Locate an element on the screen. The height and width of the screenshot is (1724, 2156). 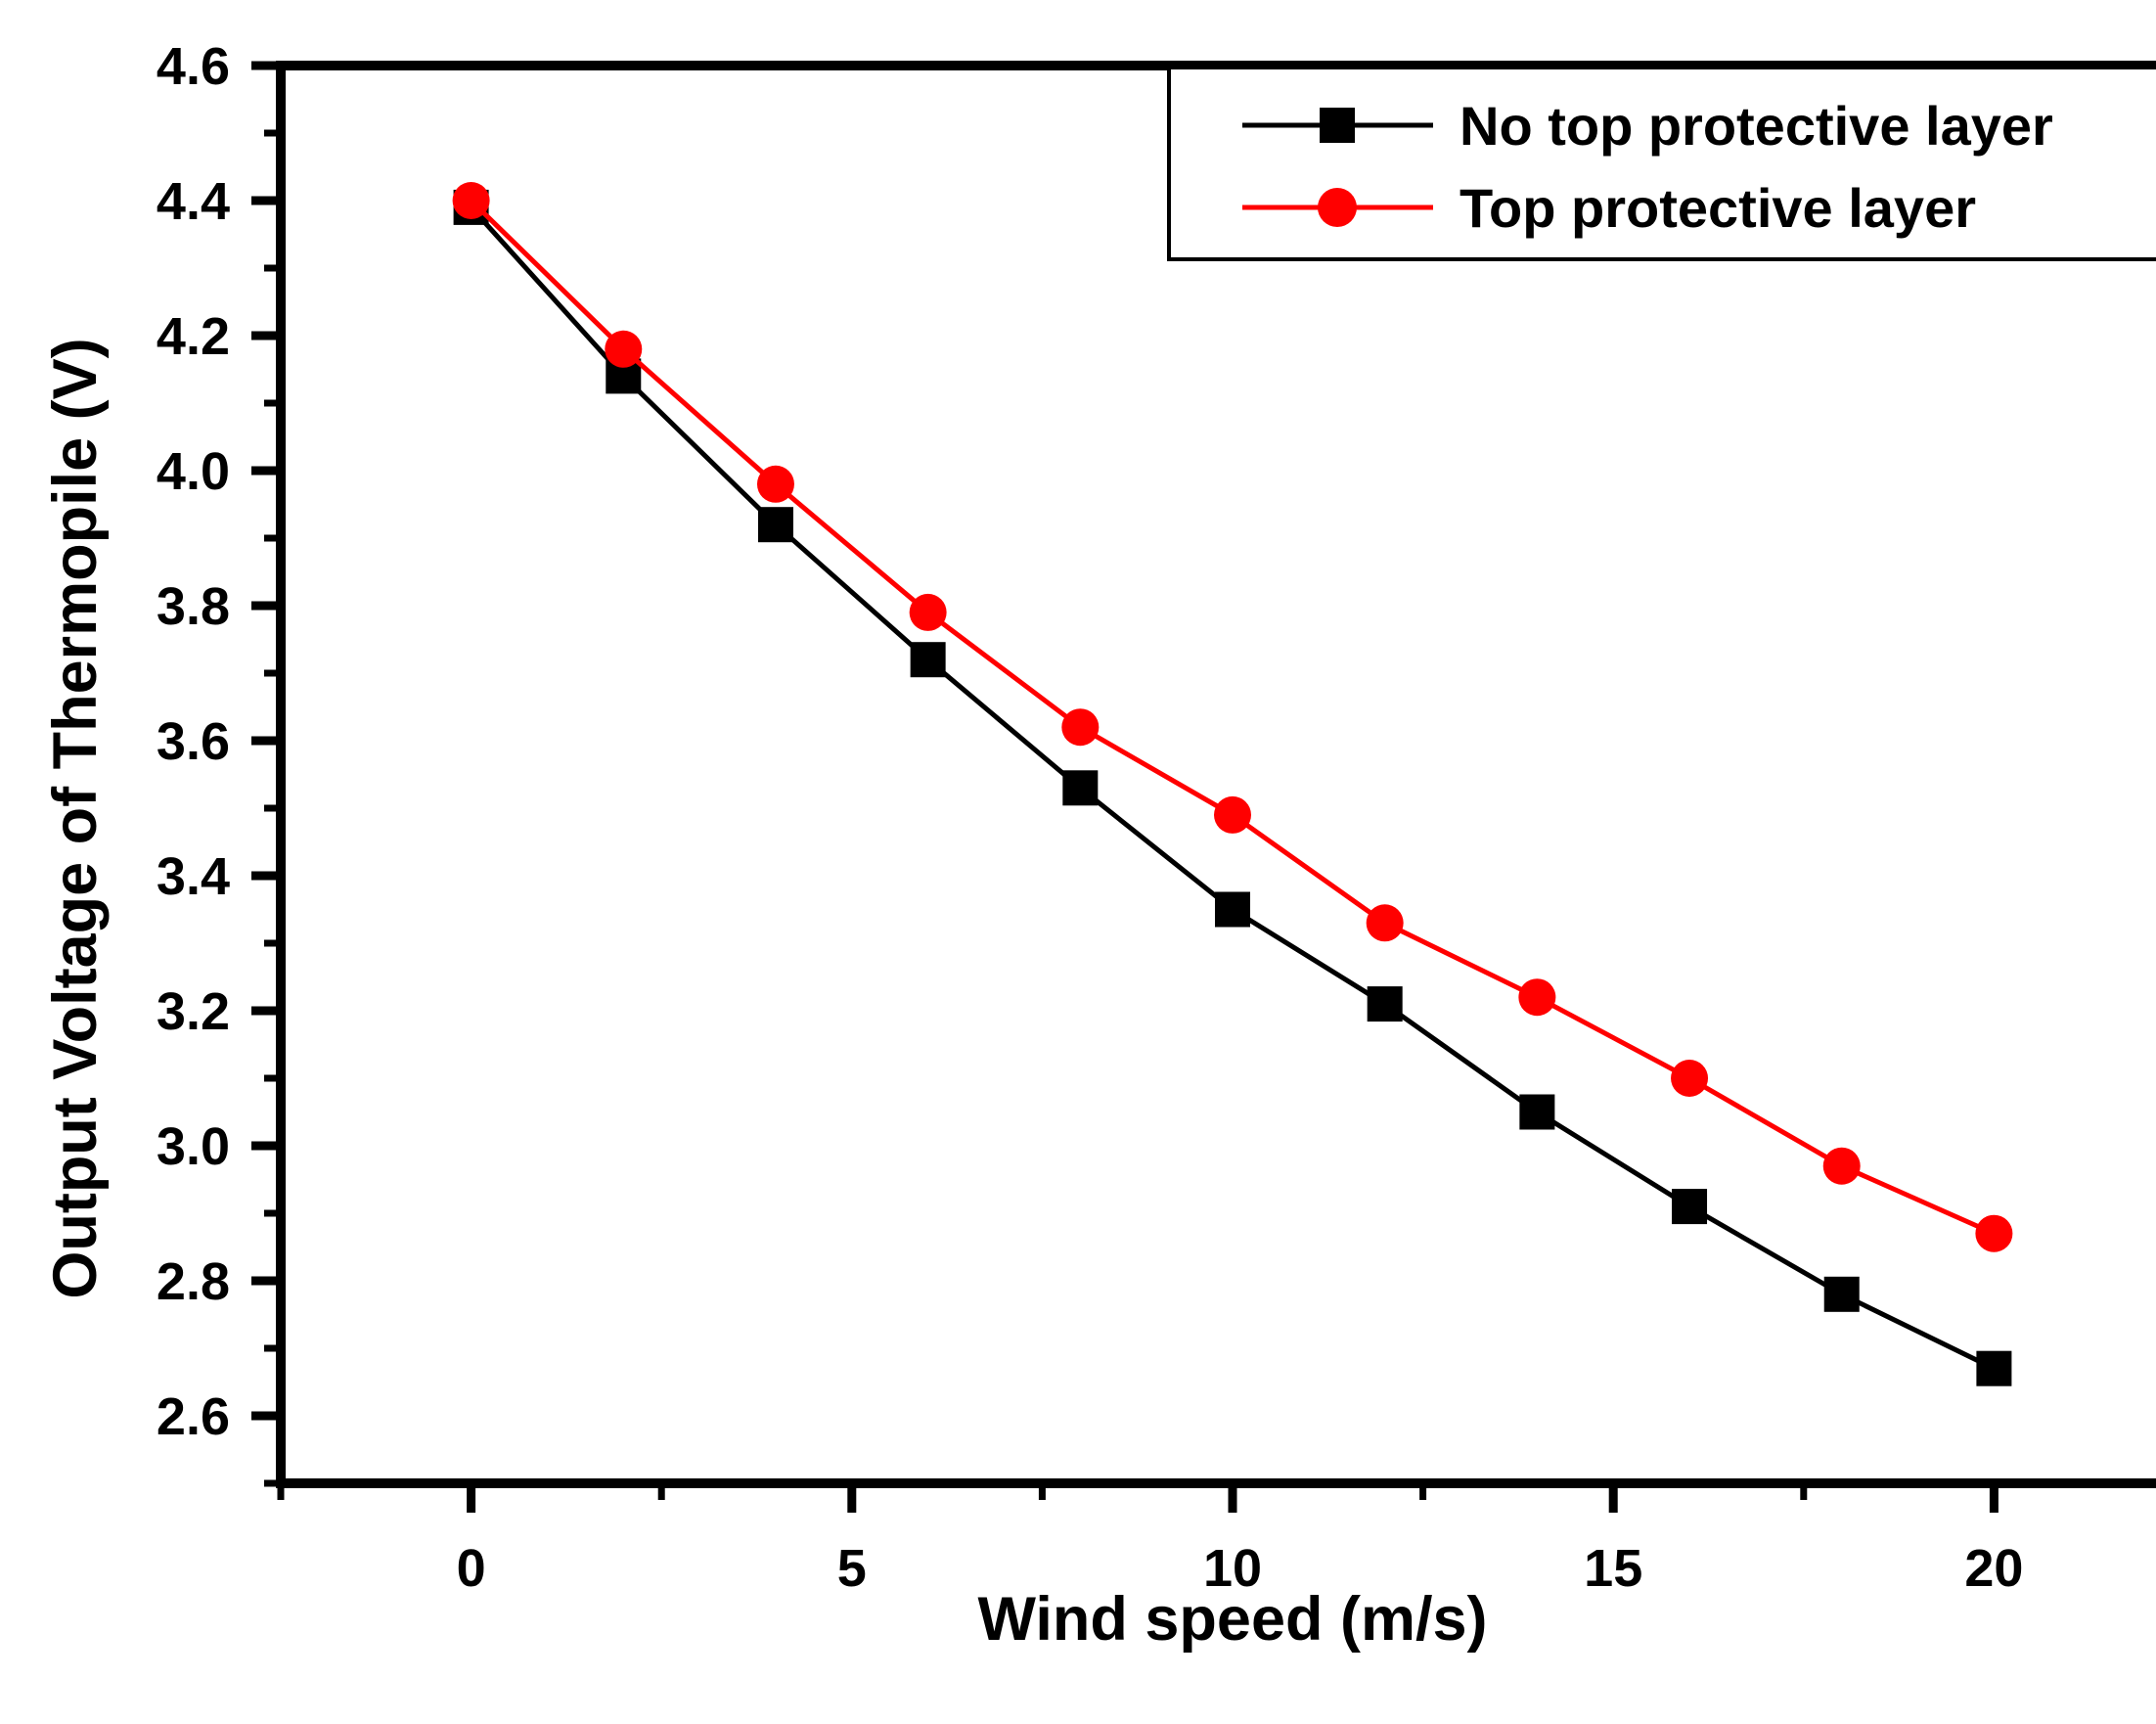
legend-entry-label: No top protective layer is located at coordinates (1756, 126).